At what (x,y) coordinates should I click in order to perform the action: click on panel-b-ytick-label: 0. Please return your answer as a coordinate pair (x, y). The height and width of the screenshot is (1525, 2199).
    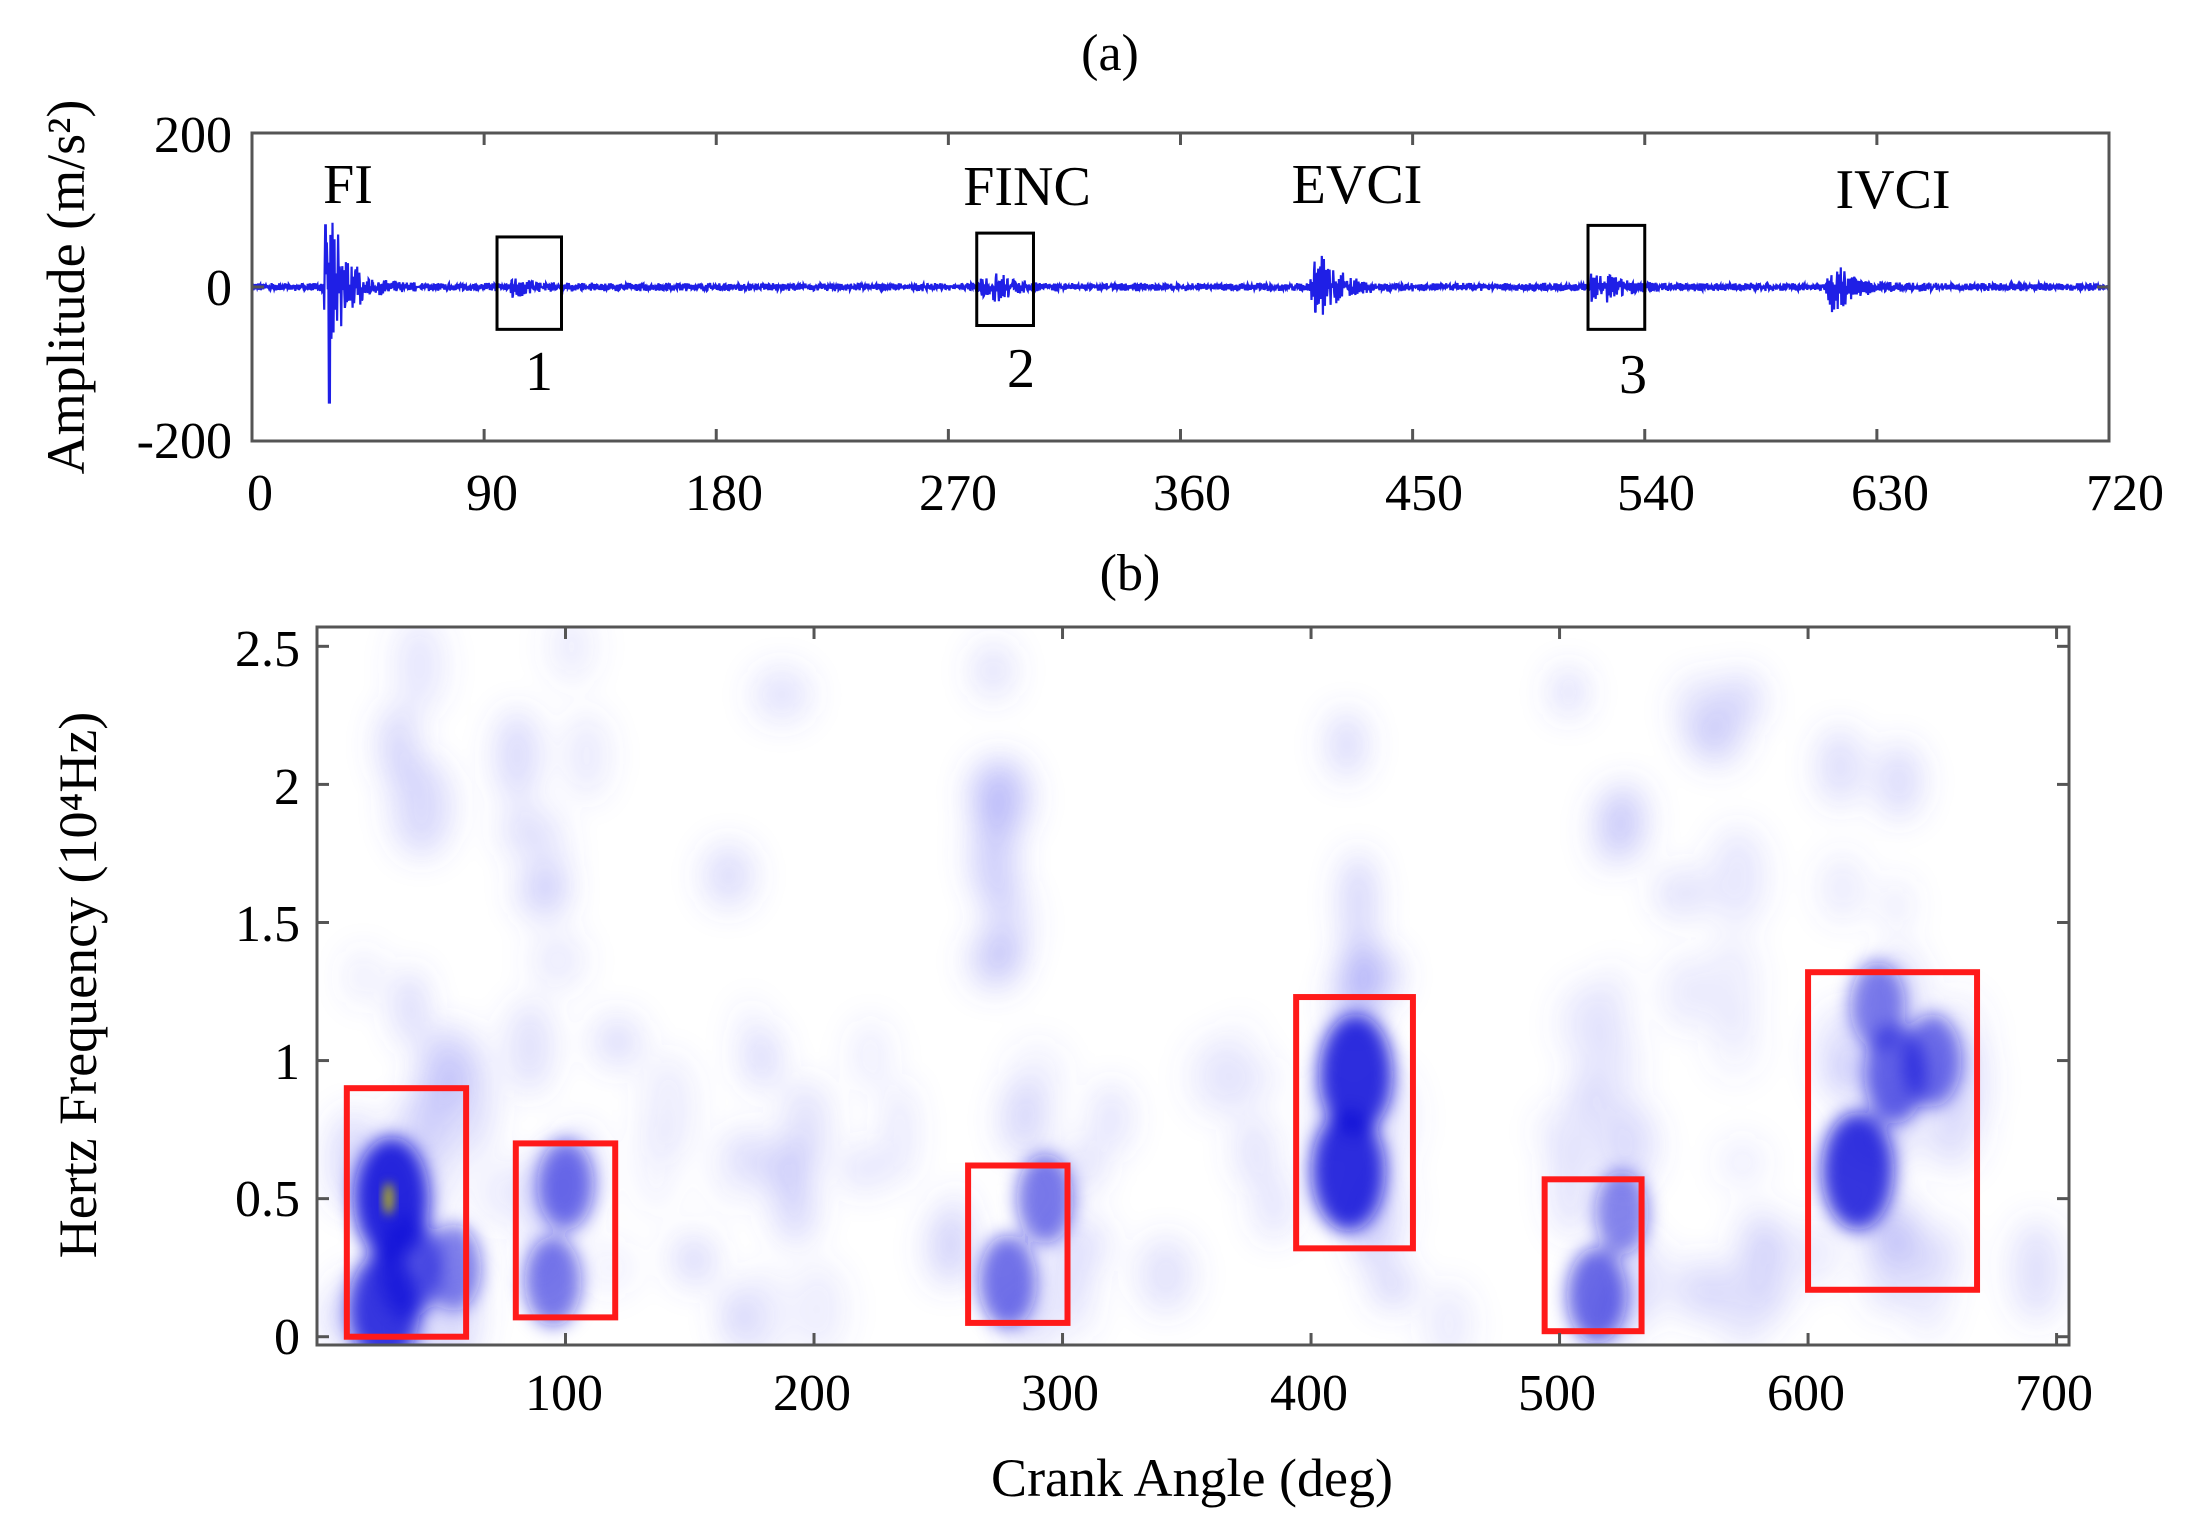
    Looking at the image, I should click on (287, 1337).